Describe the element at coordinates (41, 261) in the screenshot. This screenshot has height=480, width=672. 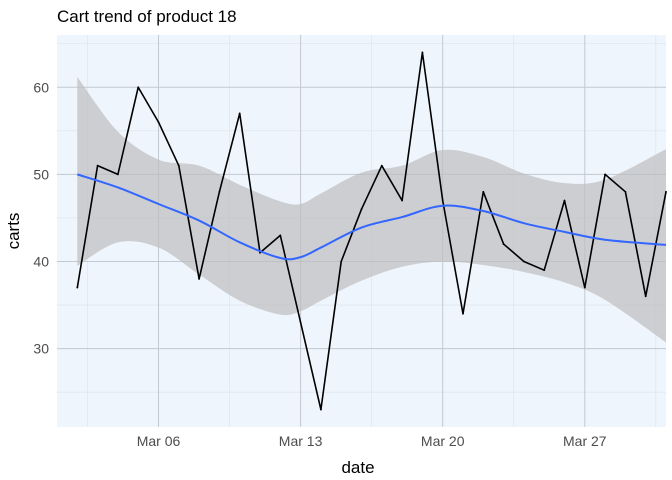
I see `y-tick-label: 40` at that location.